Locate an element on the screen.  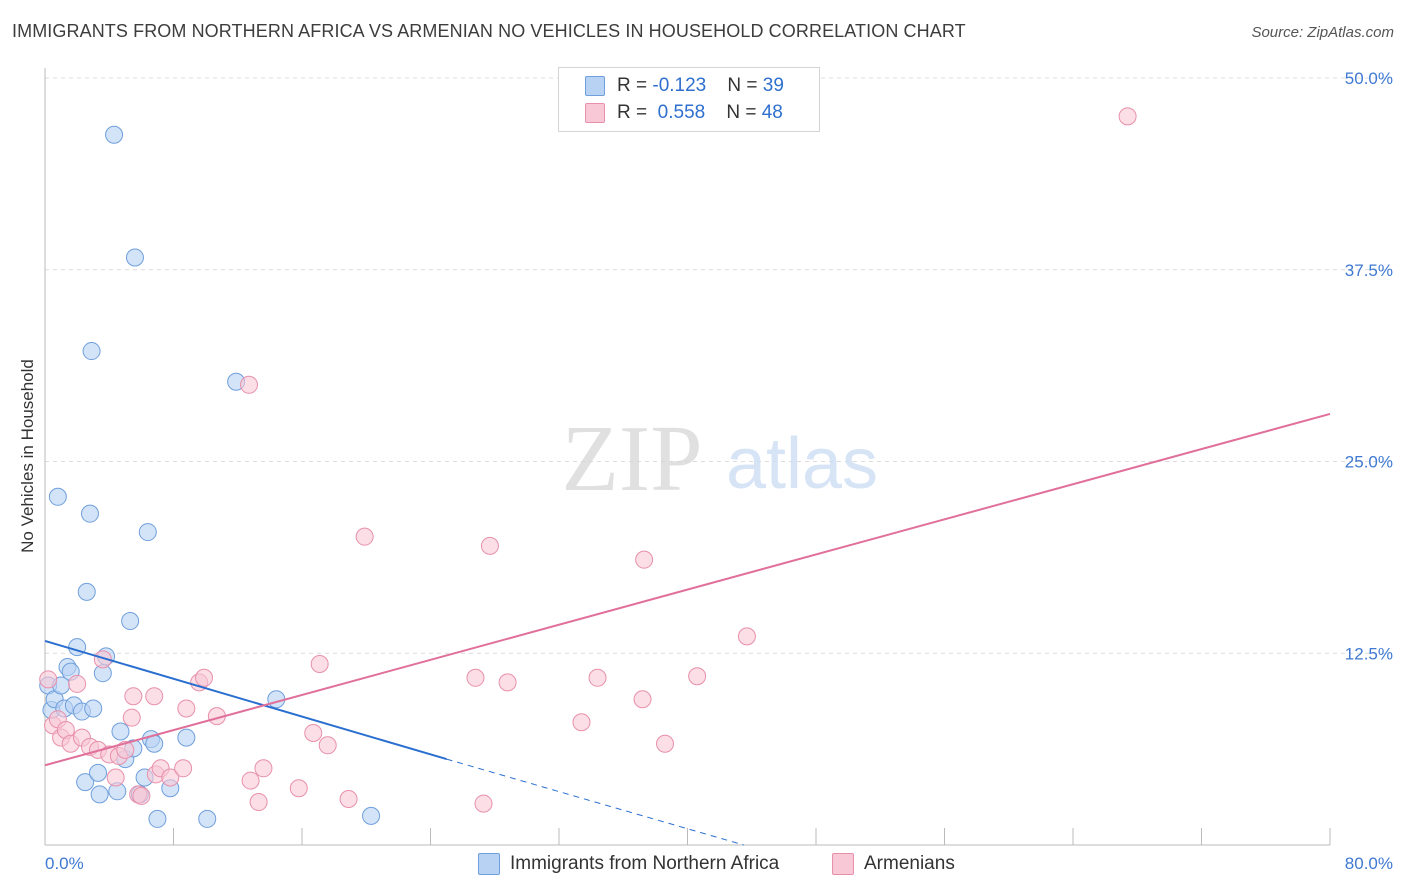
stats-legend: R = -0.123 N = 39 R = 0.558 N = 48 is located at coordinates (689, 99).